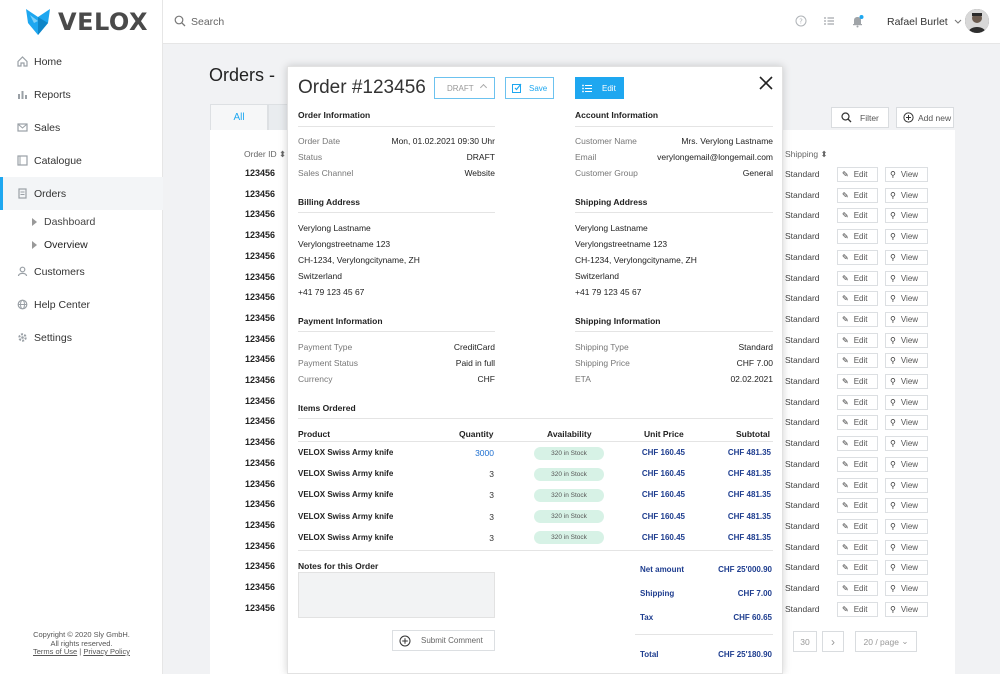 The height and width of the screenshot is (674, 1000). I want to click on column-header-shipping: Shipping ⬍, so click(806, 154).